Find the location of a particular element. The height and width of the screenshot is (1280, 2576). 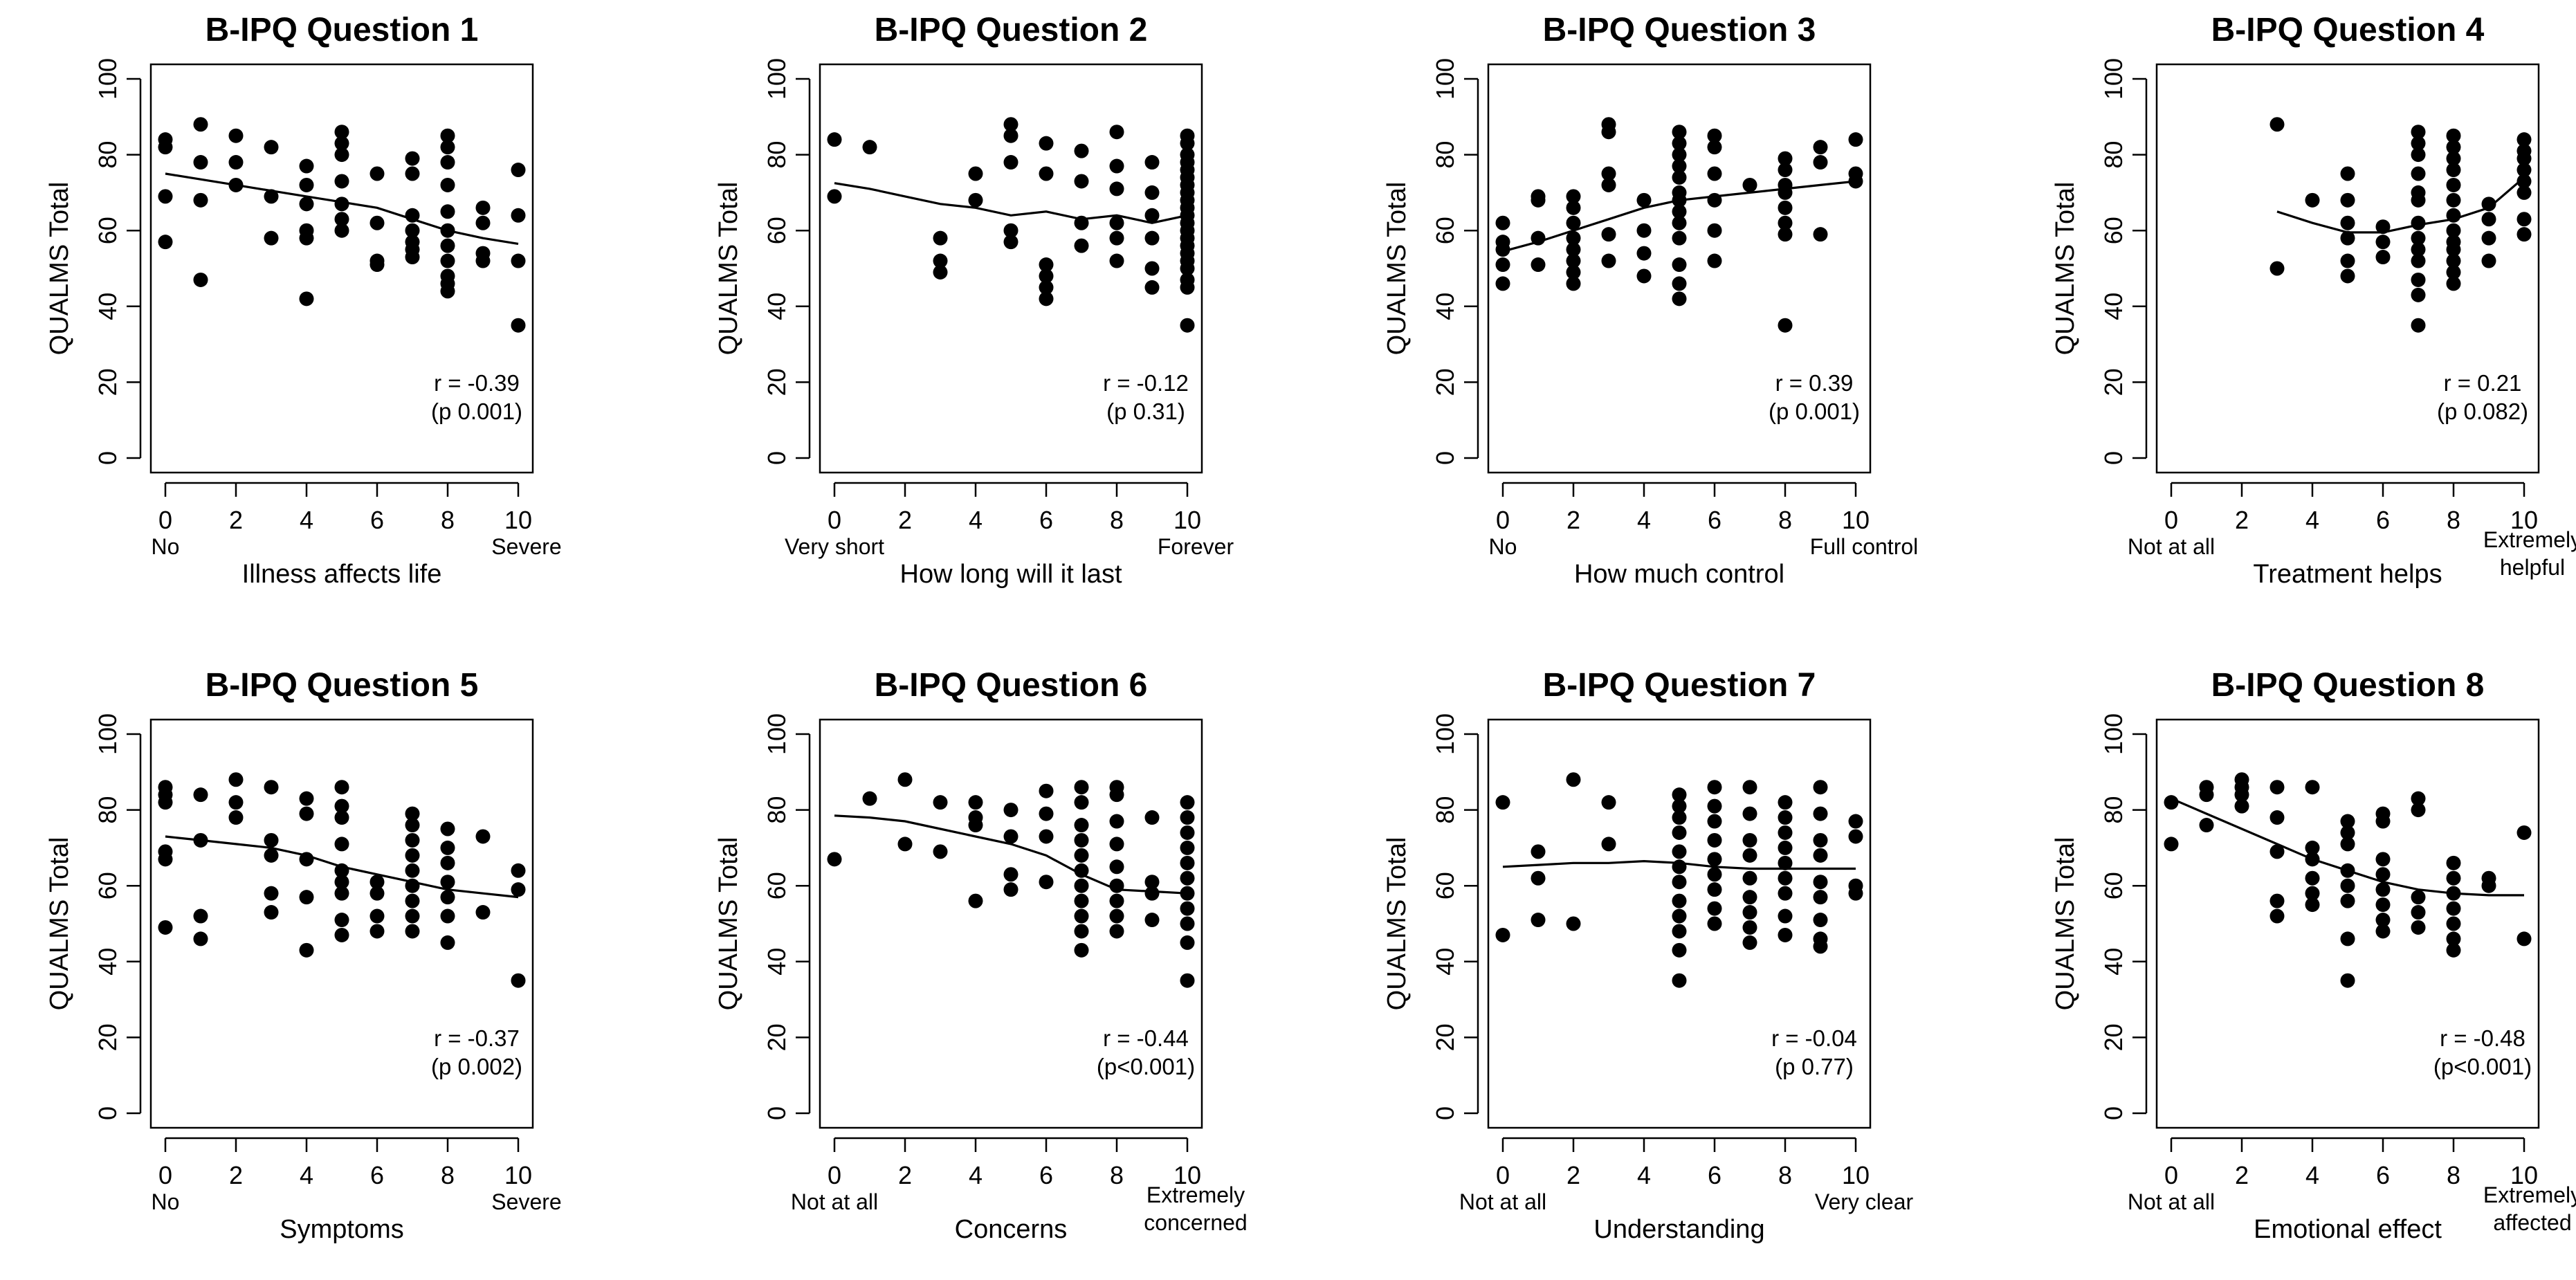

correlation-r: r = 0.21 is located at coordinates (2483, 383).